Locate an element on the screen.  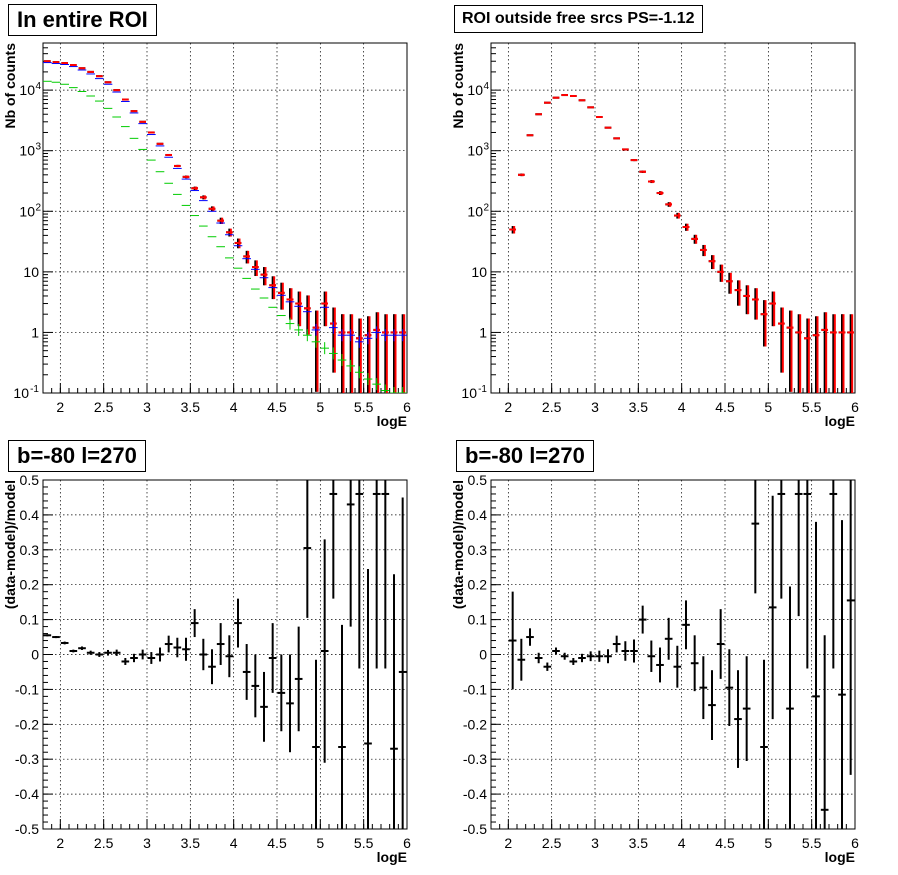
panel-title-2: ROI outside free srcs PS=-1.12 is located at coordinates (578, 19).